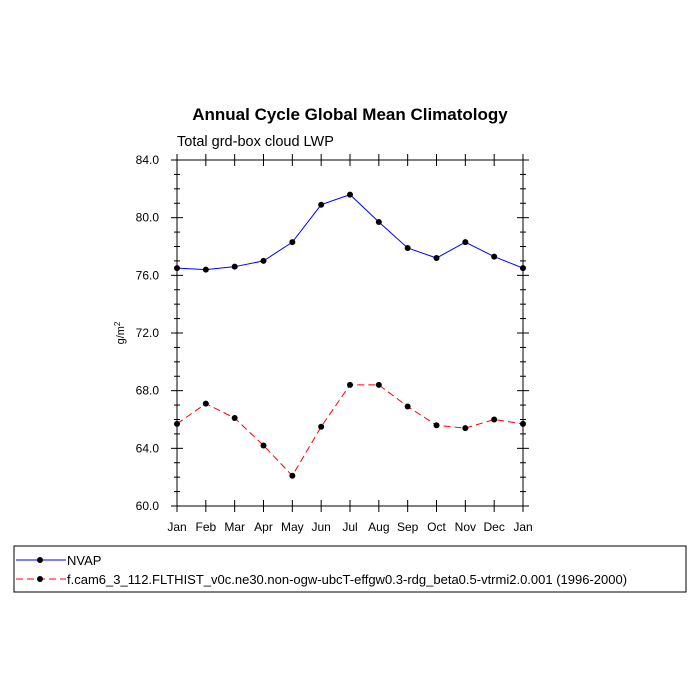 Image resolution: width=700 pixels, height=700 pixels. Describe the element at coordinates (117, 323) in the screenshot. I see `y-axis-label-superscript: 2` at that location.